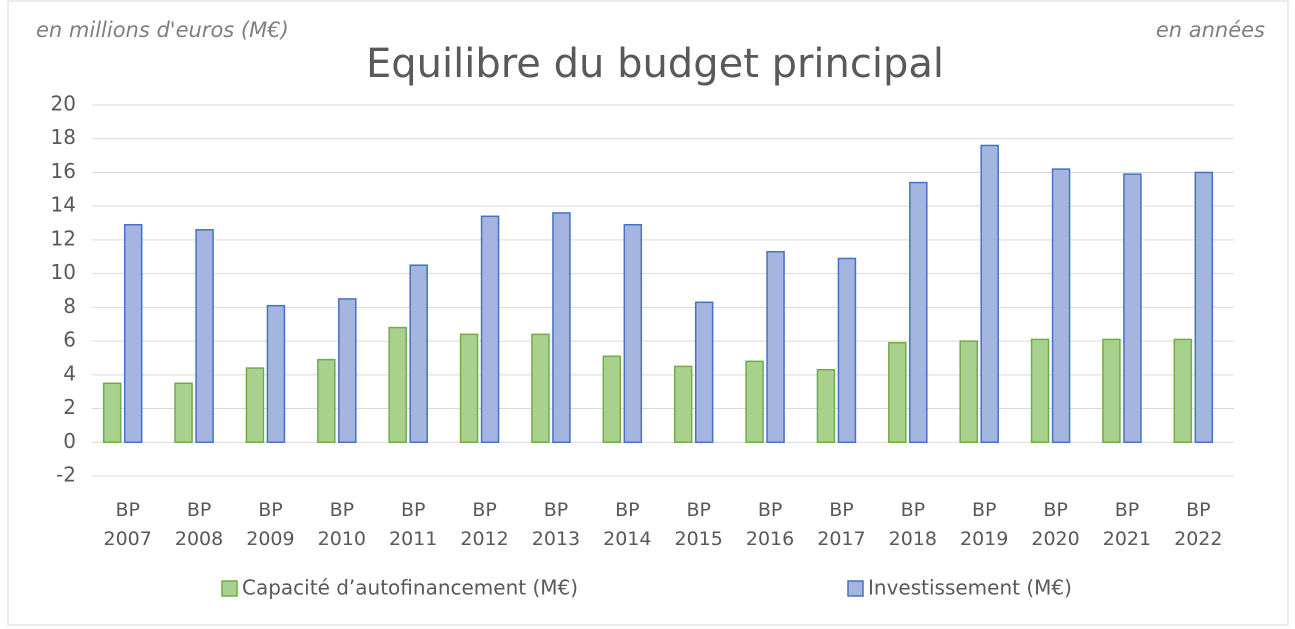 The height and width of the screenshot is (629, 1295). I want to click on y-tick-label: 10, so click(63, 272).